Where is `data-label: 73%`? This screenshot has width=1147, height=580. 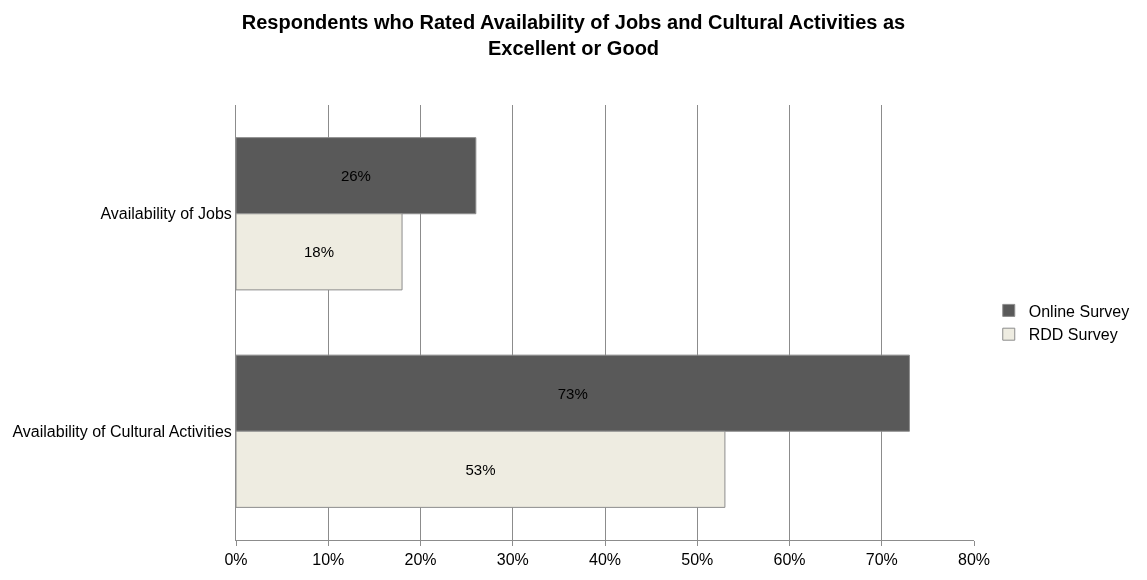
data-label: 73% is located at coordinates (572, 393).